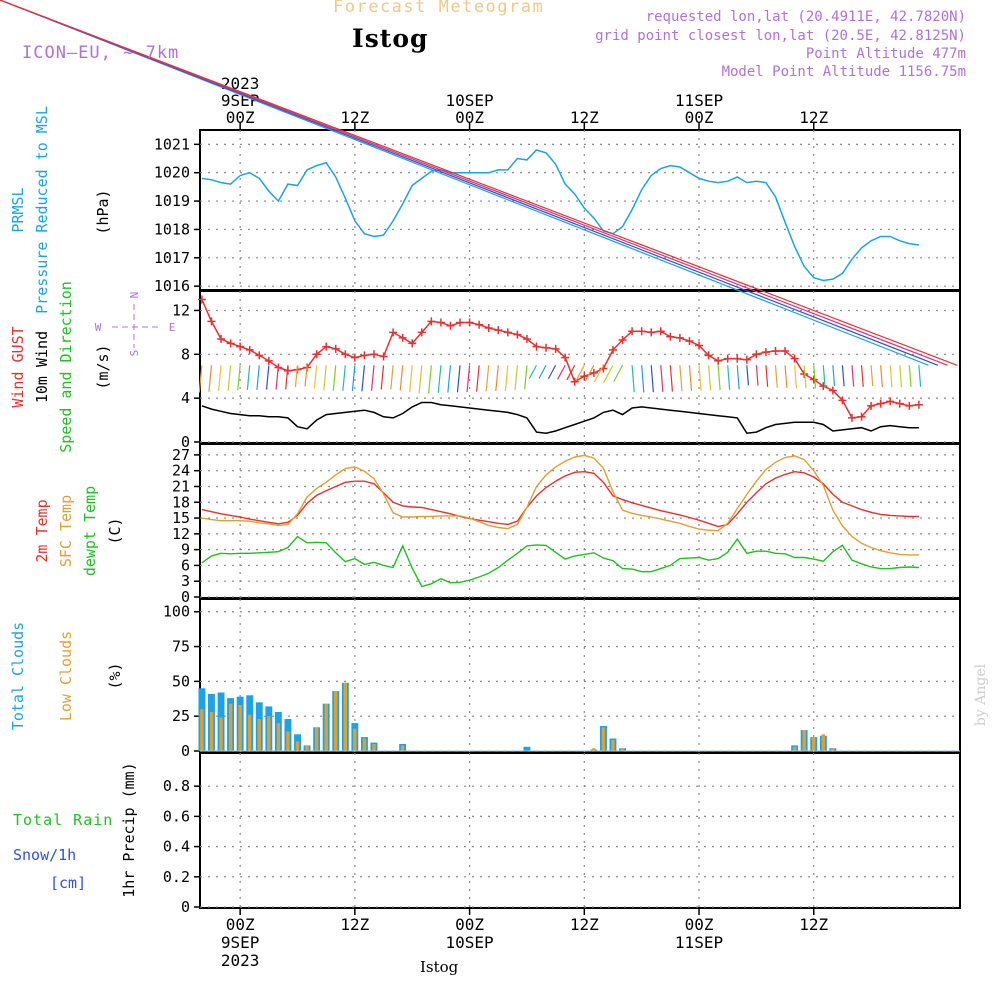 The image size is (1000, 1000). What do you see at coordinates (44, 855) in the screenshot?
I see `snow-label: Snow/1h` at bounding box center [44, 855].